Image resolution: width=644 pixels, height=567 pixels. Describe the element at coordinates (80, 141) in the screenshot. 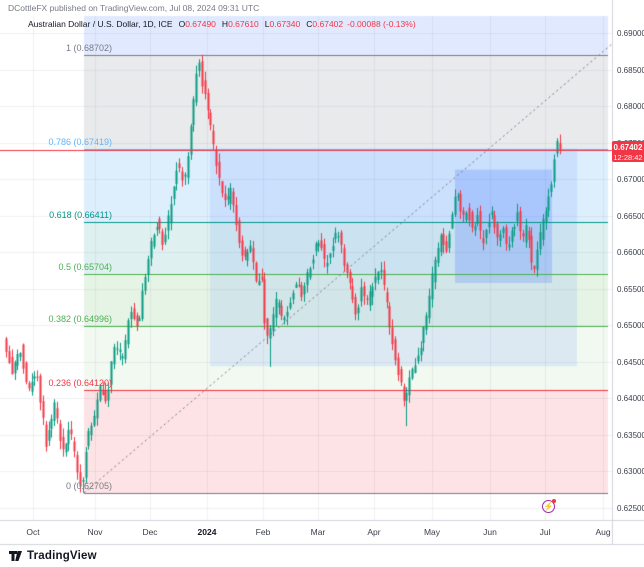

I see `fib-level-label: 0.786 (0.67419)` at that location.